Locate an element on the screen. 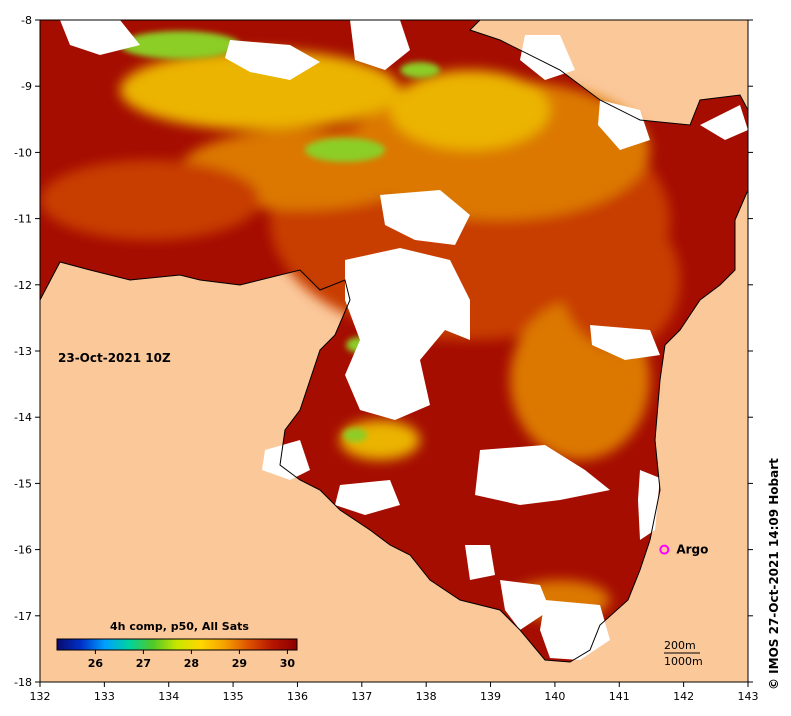 This screenshot has width=791, height=716. x-tick-label: 143 is located at coordinates (748, 696).